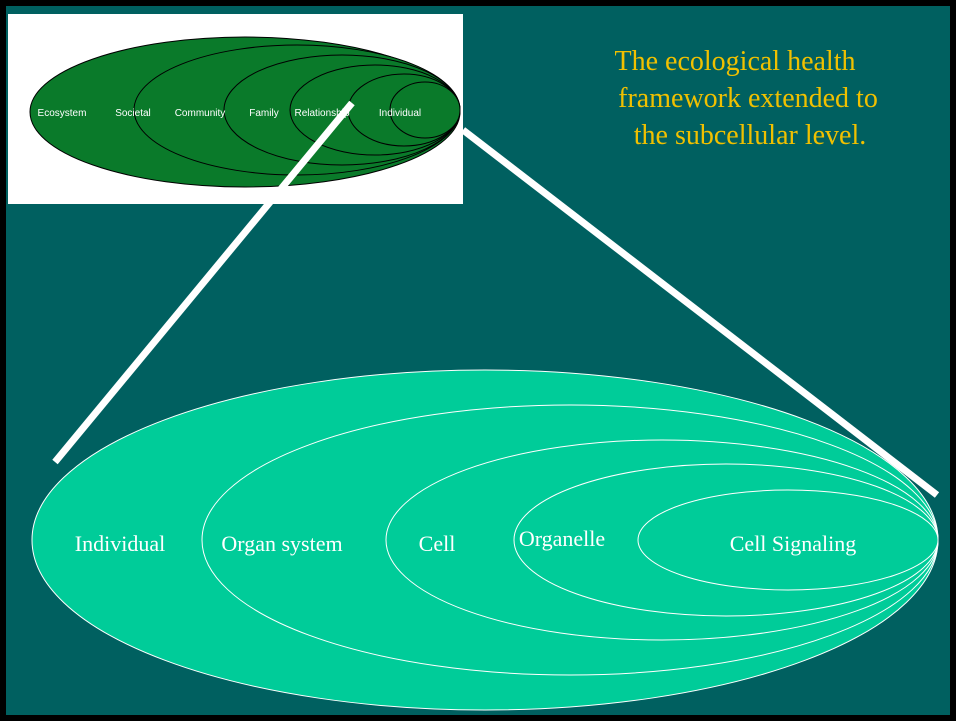 Image resolution: width=956 pixels, height=721 pixels. I want to click on level-label: Relationship, so click(321, 113).